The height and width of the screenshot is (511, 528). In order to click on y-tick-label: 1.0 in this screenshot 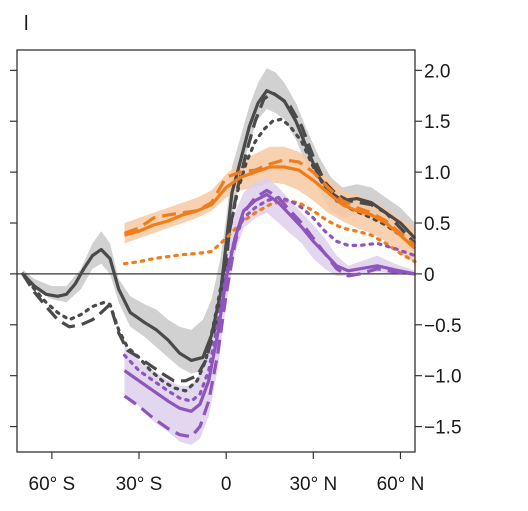, I will do `click(437, 173)`.